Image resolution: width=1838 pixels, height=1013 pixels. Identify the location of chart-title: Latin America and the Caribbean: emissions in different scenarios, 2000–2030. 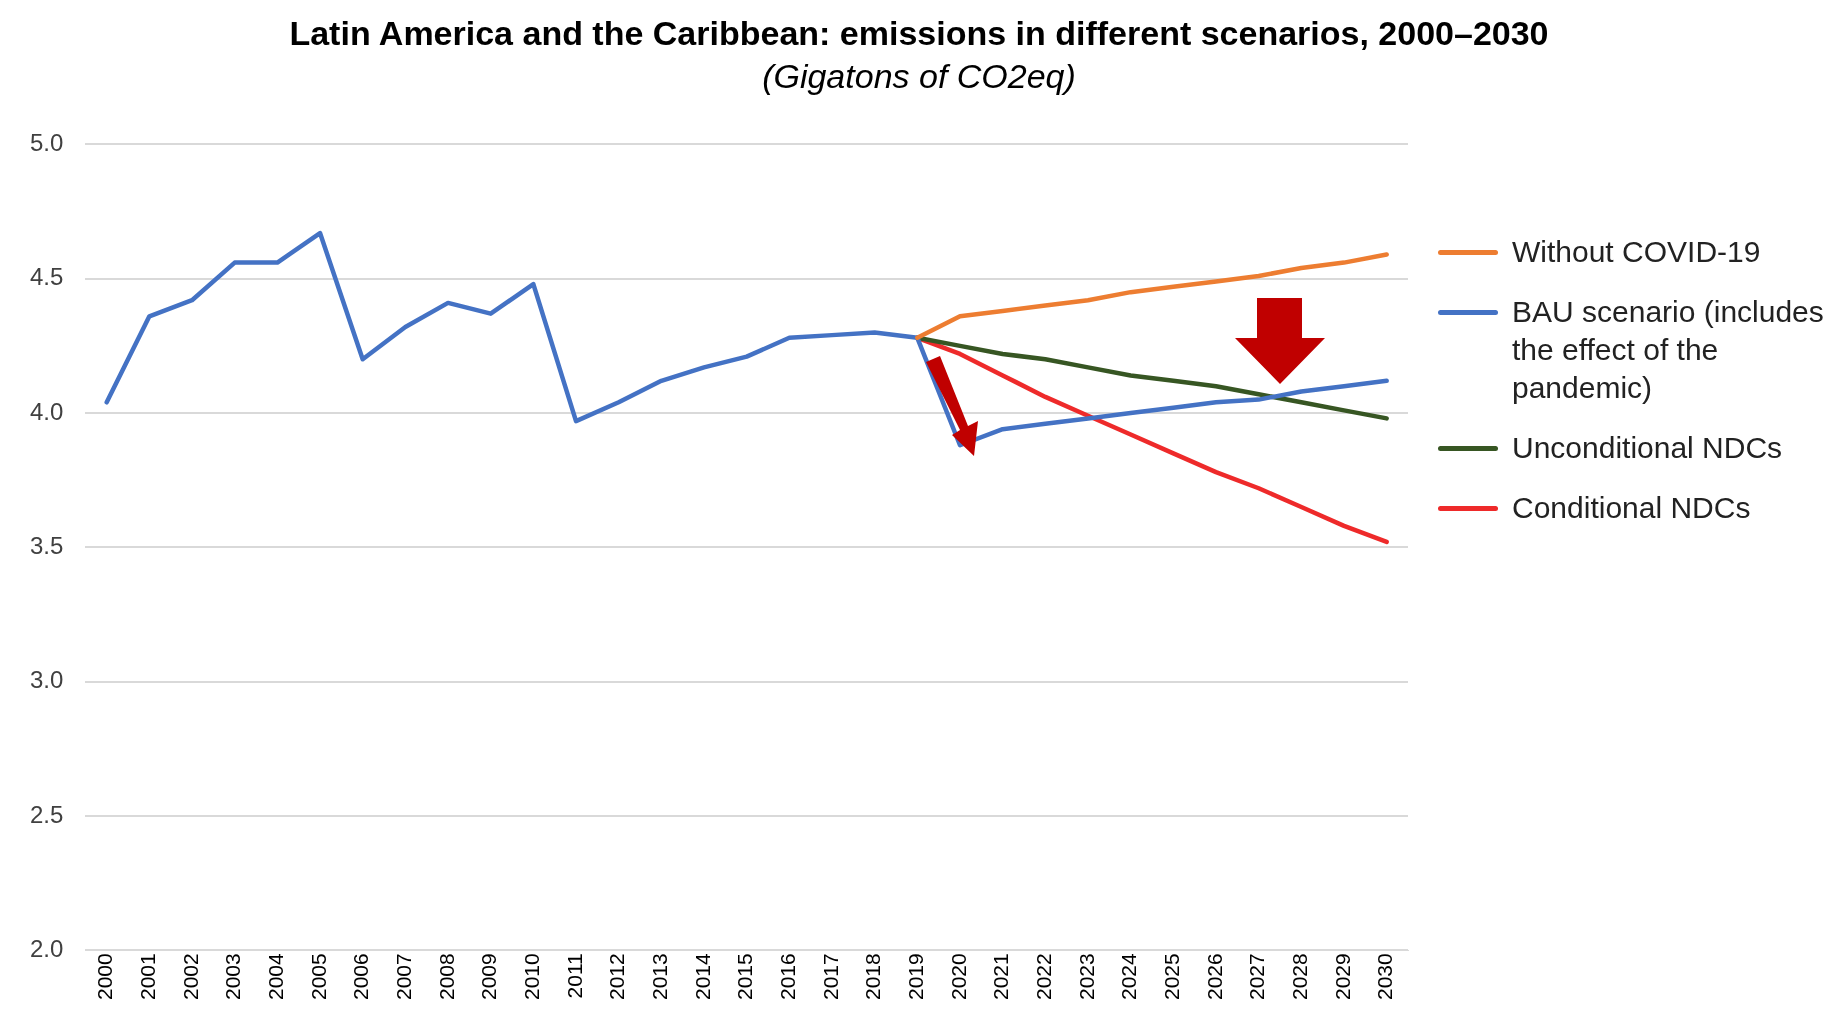
(919, 33).